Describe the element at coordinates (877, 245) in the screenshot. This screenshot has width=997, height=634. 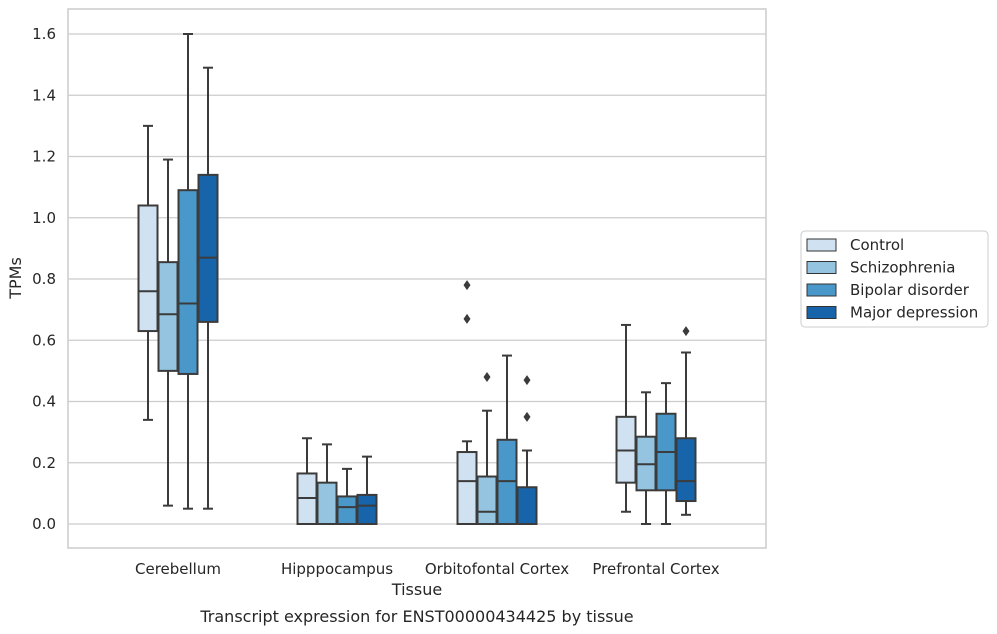
I see `legend-label: Control` at that location.